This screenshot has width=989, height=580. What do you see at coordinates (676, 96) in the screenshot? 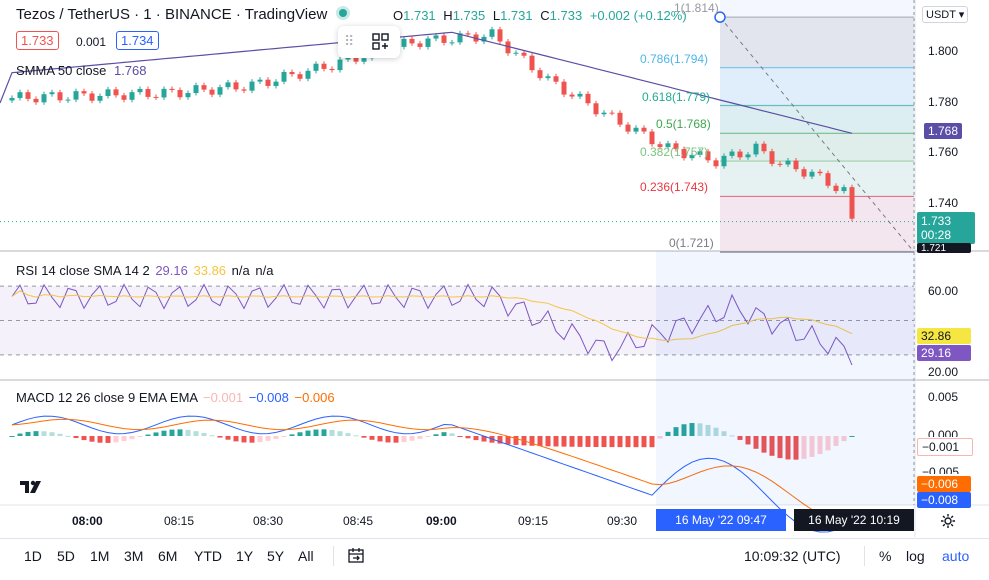
I see `fib-level-label: 0.618(1.779)` at bounding box center [676, 96].